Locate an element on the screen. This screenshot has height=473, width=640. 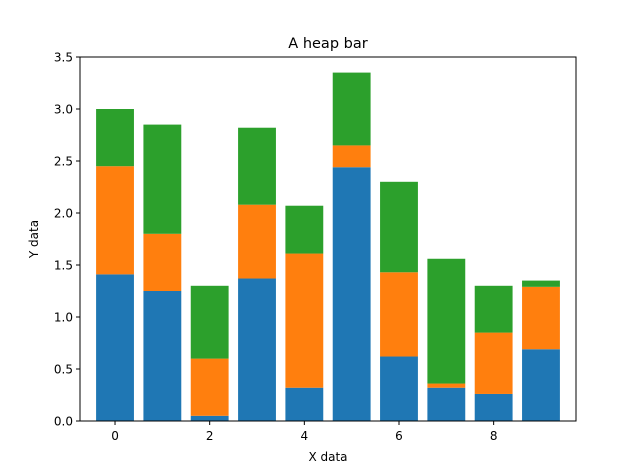
bar-segment-s2-x8 is located at coordinates (493, 309).